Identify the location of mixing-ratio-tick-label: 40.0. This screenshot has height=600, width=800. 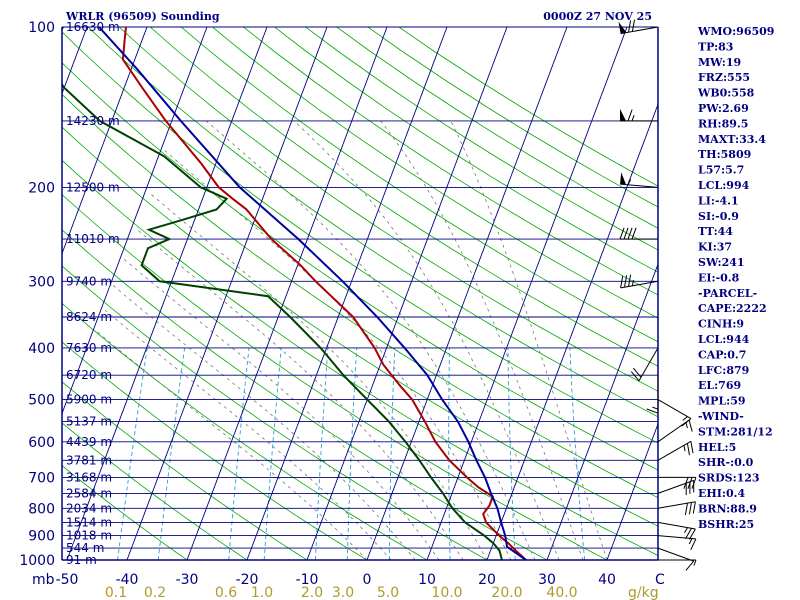
(561, 592).